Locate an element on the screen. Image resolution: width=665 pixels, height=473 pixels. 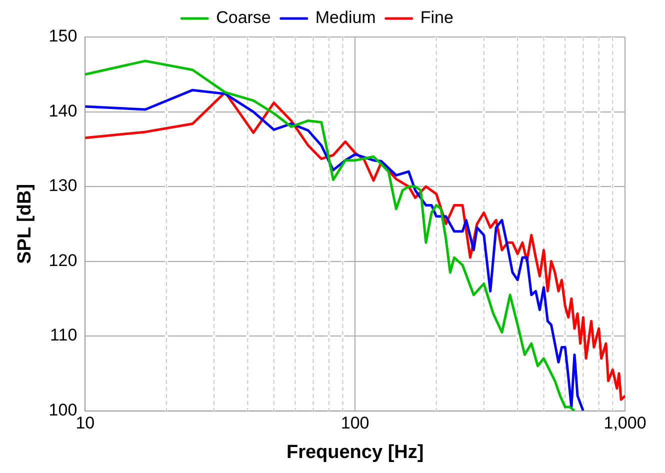
y-tick-label: 130 is located at coordinates (63, 186).